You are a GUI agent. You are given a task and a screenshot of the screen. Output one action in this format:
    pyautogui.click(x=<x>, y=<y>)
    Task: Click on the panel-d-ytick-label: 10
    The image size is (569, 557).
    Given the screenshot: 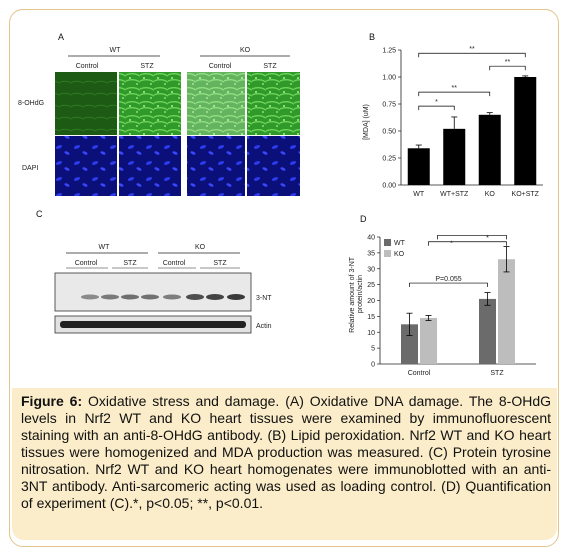 What is the action you would take?
    pyautogui.click(x=371, y=333)
    